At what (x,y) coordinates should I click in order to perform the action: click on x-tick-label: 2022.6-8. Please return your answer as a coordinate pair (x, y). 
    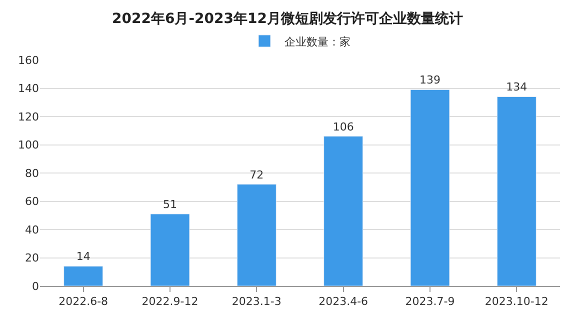
    Looking at the image, I should click on (83, 301).